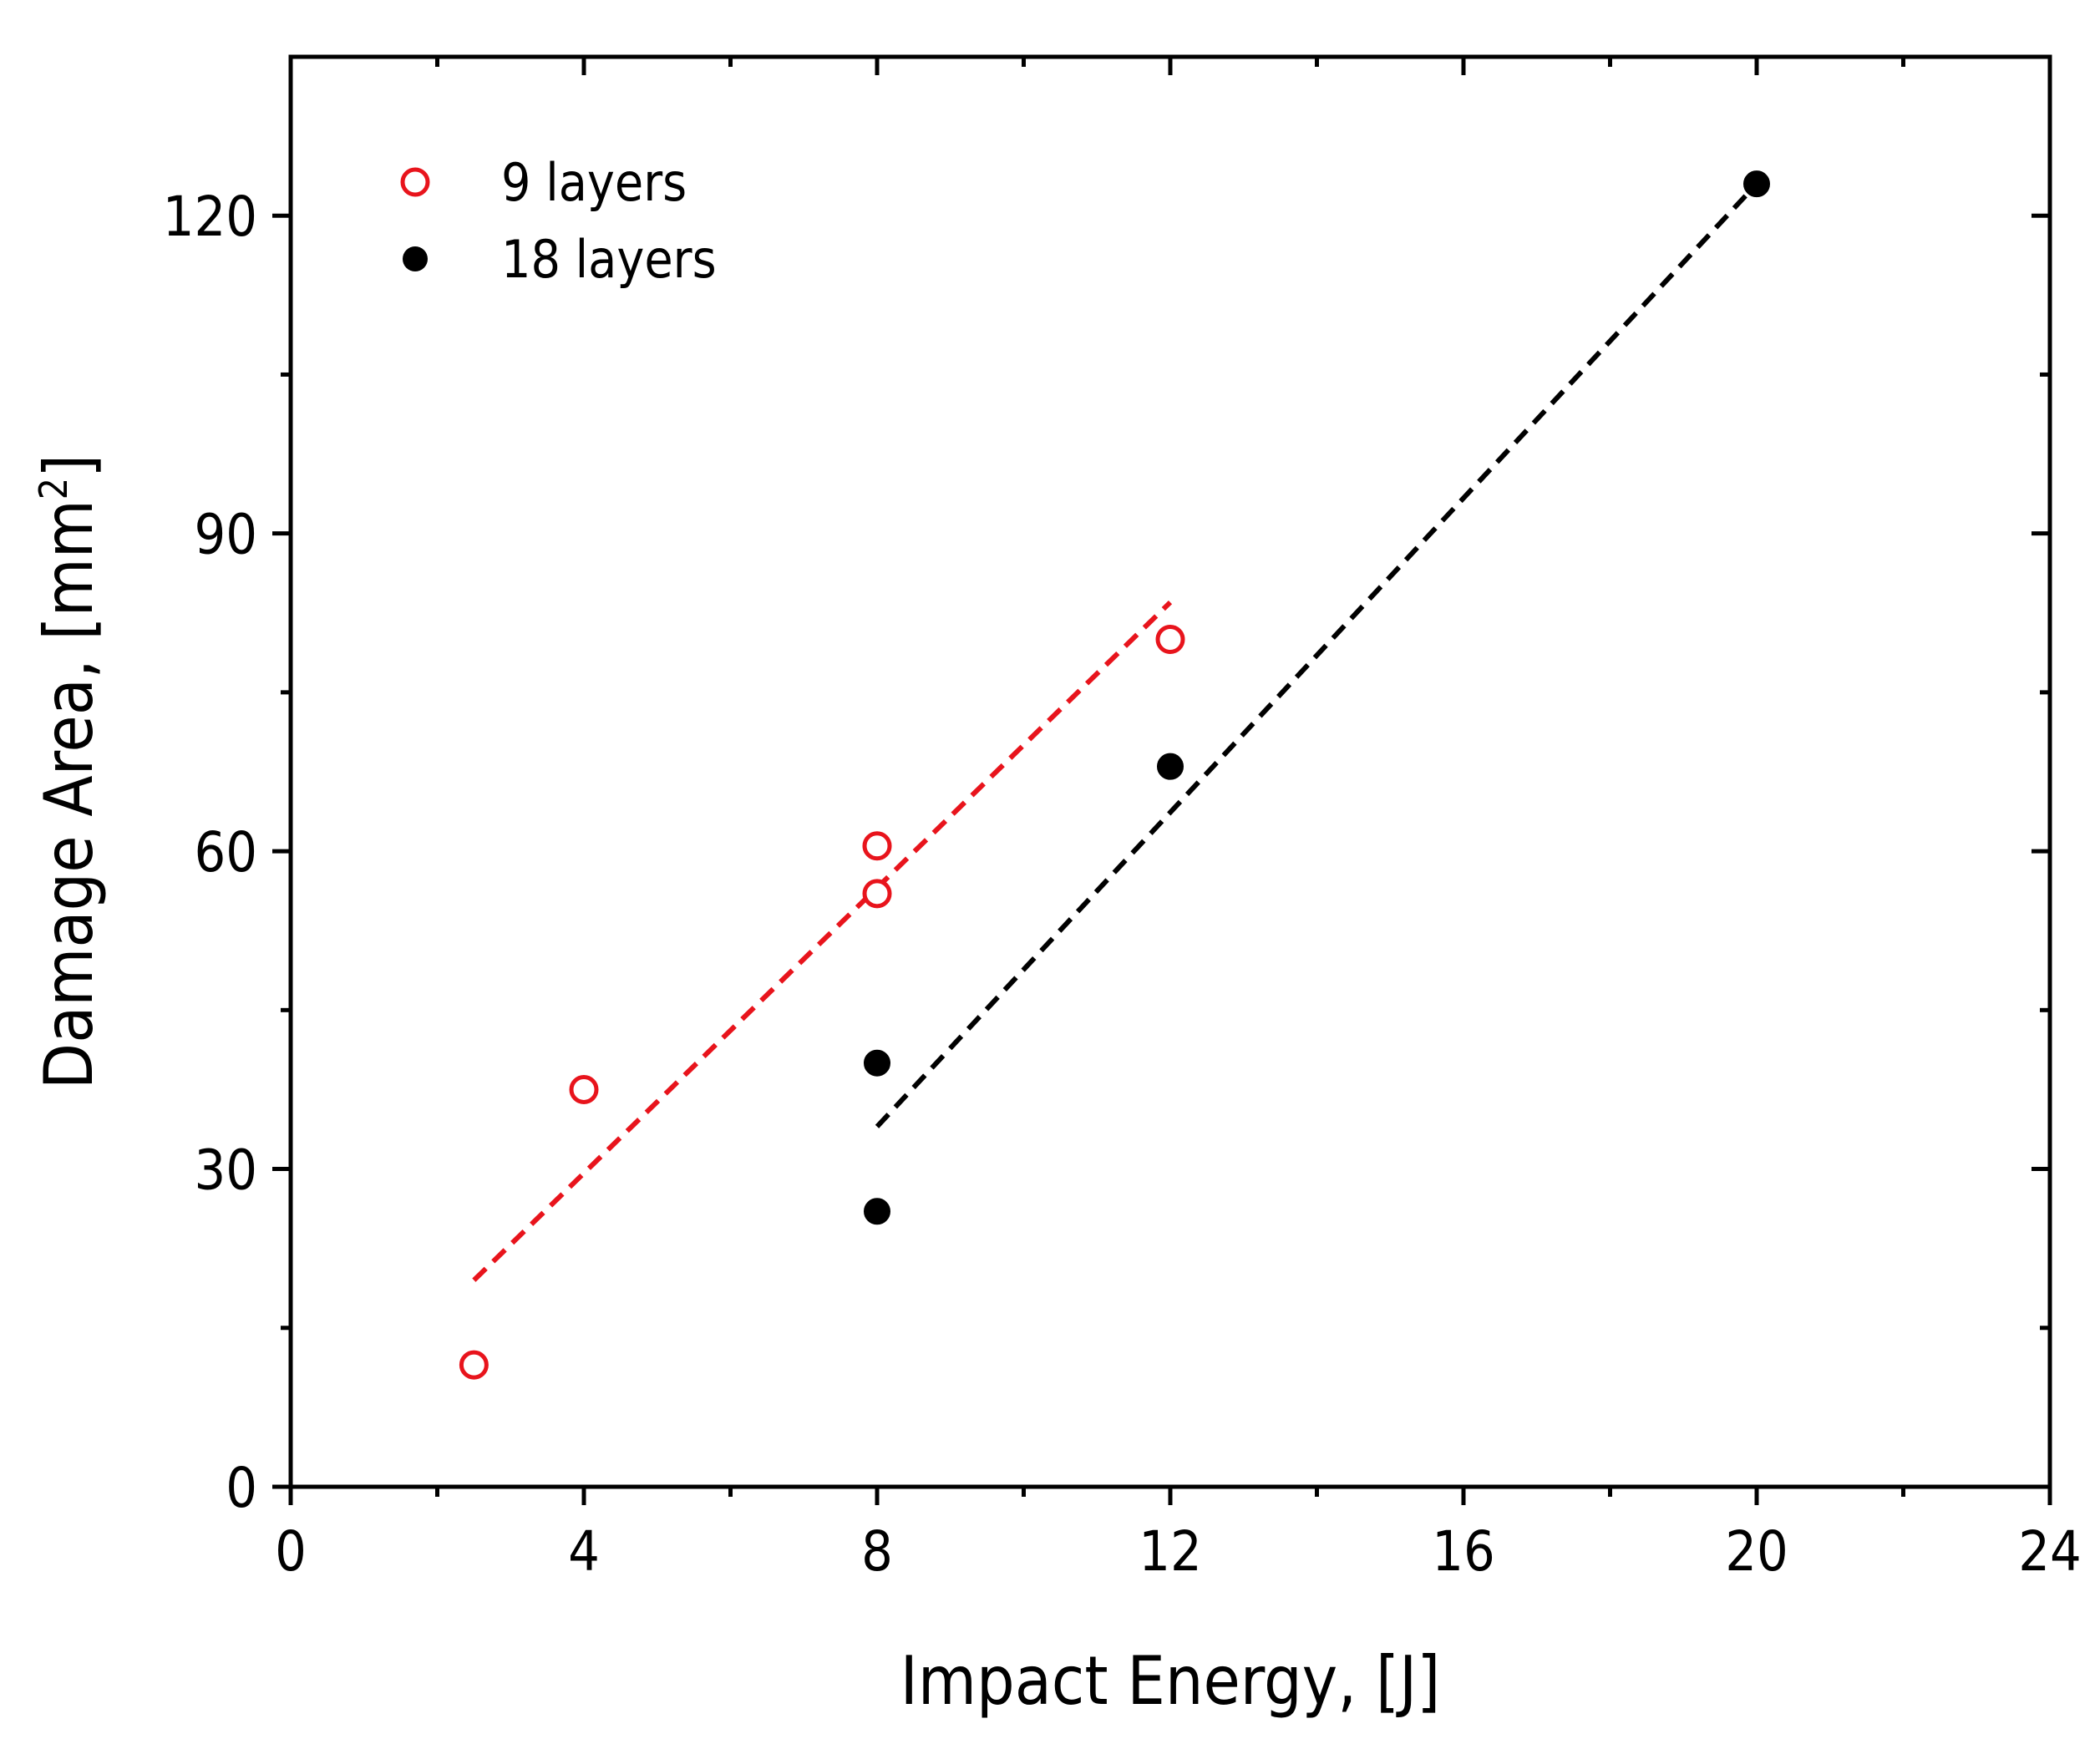  What do you see at coordinates (415, 258) in the screenshot?
I see `legend-marker-18-layers` at bounding box center [415, 258].